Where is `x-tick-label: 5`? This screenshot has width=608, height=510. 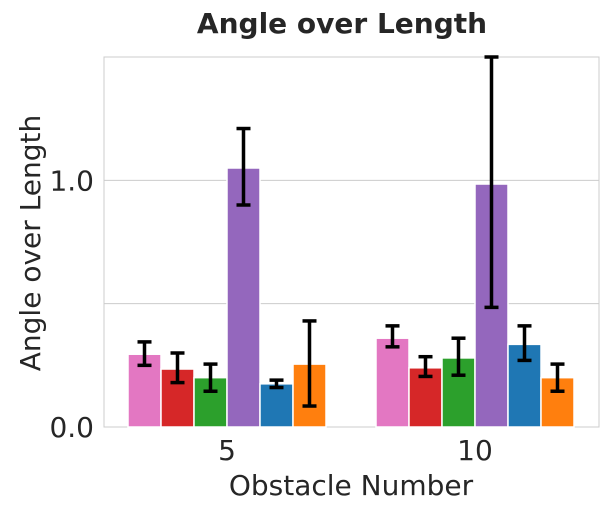 x-tick-label: 5 is located at coordinates (227, 450).